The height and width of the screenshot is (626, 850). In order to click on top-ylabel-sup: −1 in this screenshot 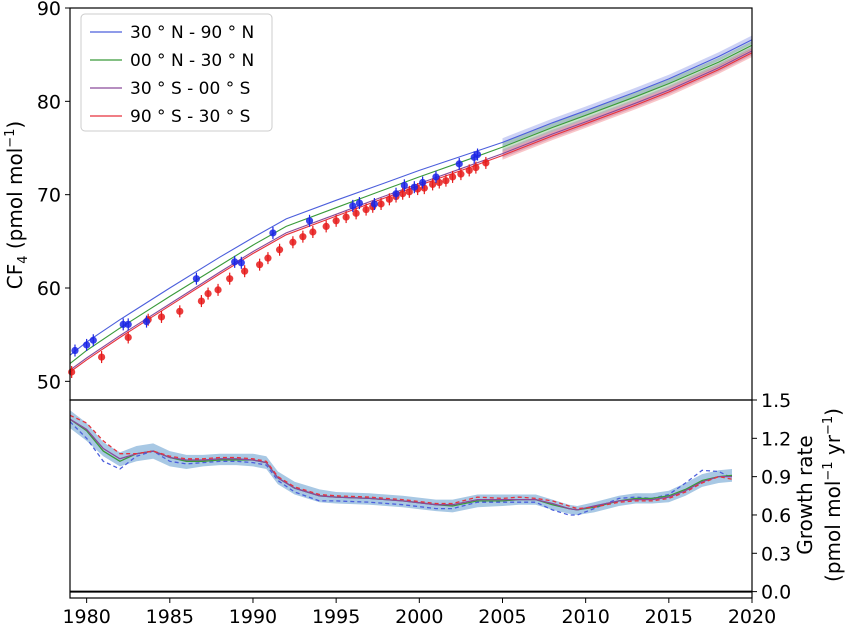, I will do `click(10, 138)`.